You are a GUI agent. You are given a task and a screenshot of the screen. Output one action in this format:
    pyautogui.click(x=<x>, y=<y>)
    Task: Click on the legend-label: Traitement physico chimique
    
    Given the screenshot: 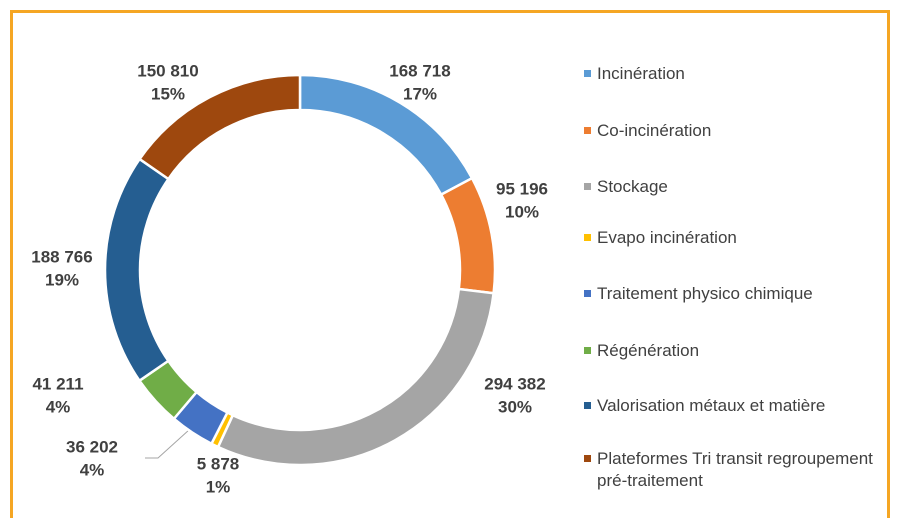 What is the action you would take?
    pyautogui.click(x=705, y=293)
    